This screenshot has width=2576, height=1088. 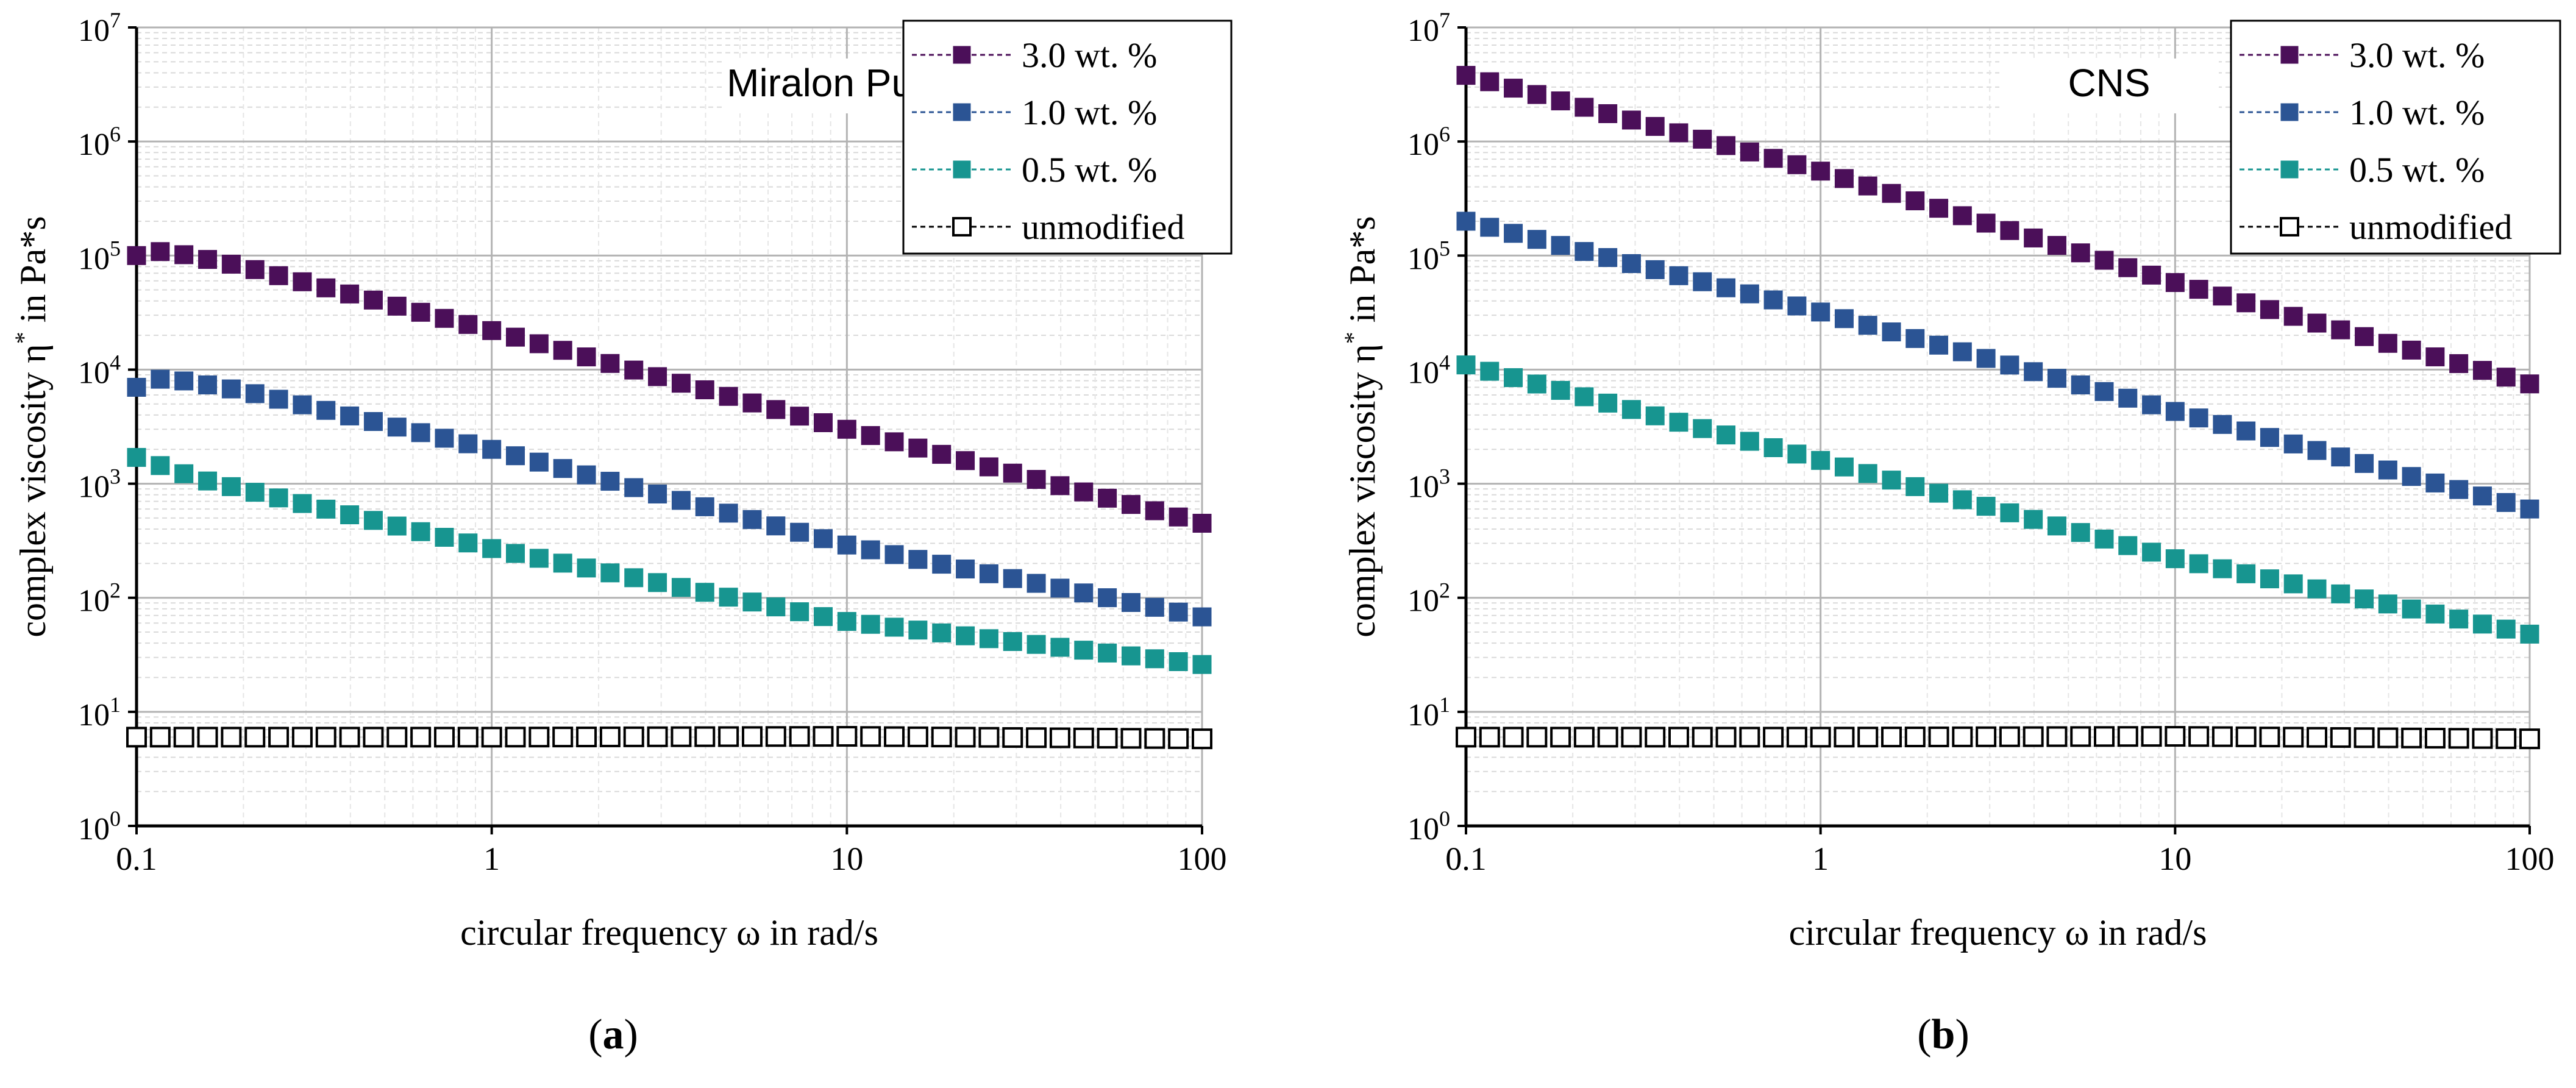 What do you see at coordinates (1362, 491) in the screenshot?
I see `y-axis-title-main: complex viscosity η` at bounding box center [1362, 491].